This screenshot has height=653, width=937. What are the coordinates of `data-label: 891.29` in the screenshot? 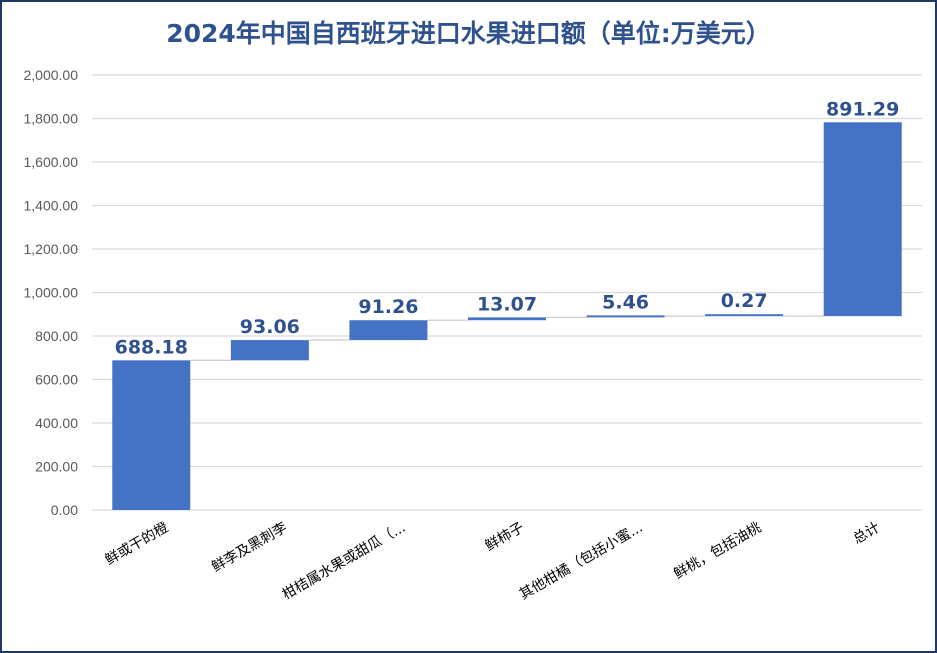 It's located at (862, 109).